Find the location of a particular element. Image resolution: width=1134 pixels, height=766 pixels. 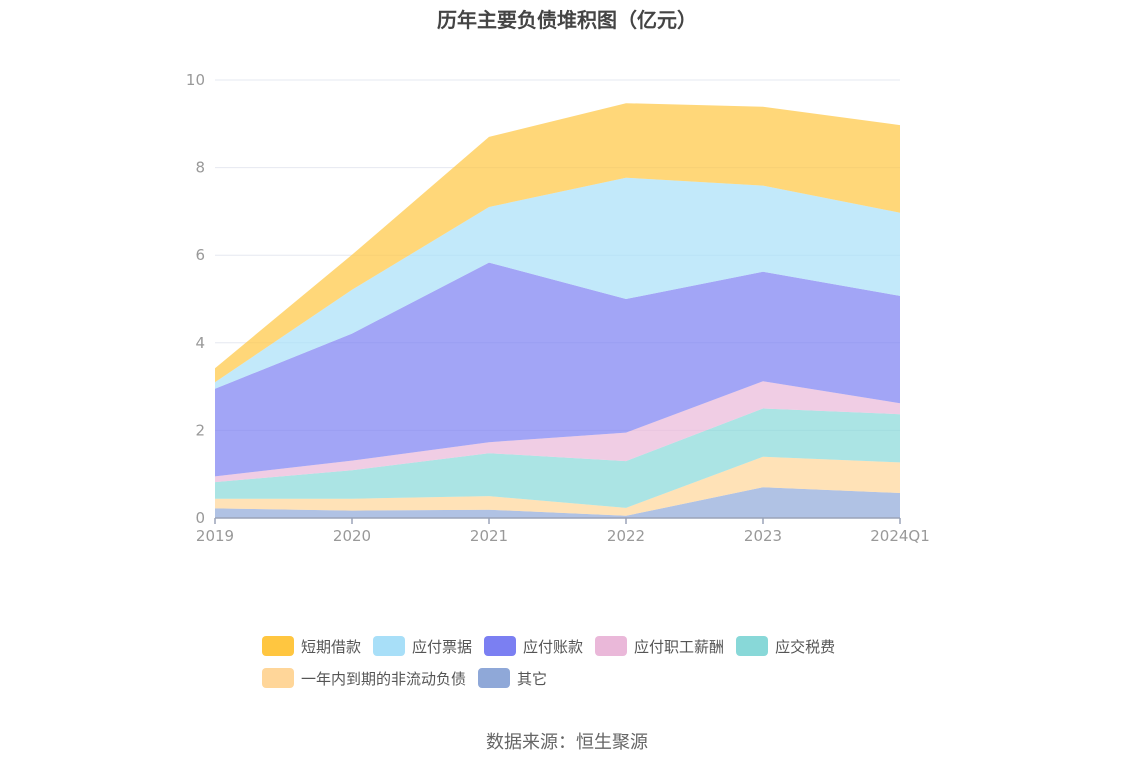

legend-item: 短期借款 is located at coordinates (311, 646).